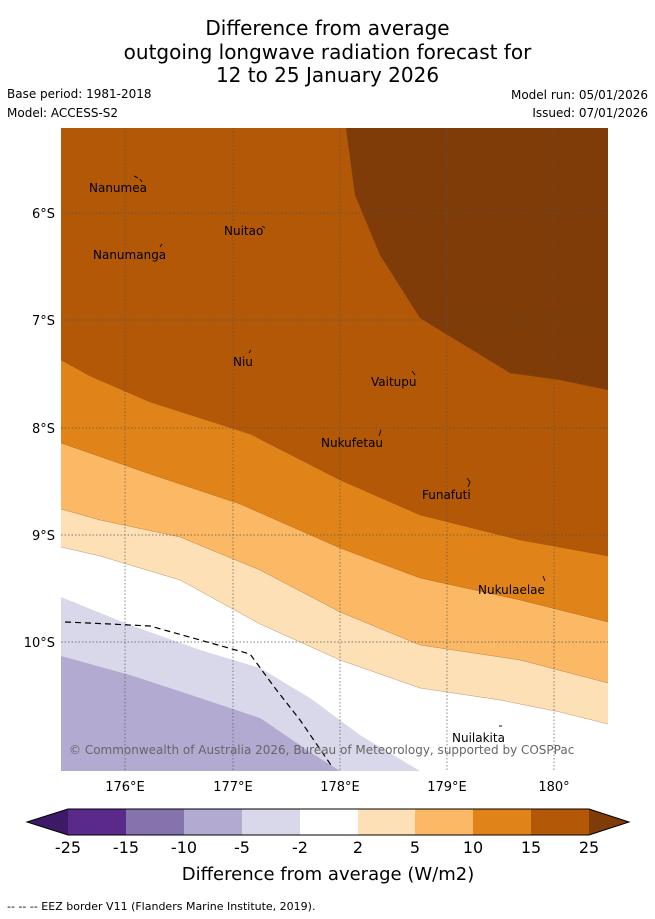 The image size is (655, 919). Describe the element at coordinates (327, 52) in the screenshot. I see `title-line-2: outgoing longwave radiation forecast for` at that location.